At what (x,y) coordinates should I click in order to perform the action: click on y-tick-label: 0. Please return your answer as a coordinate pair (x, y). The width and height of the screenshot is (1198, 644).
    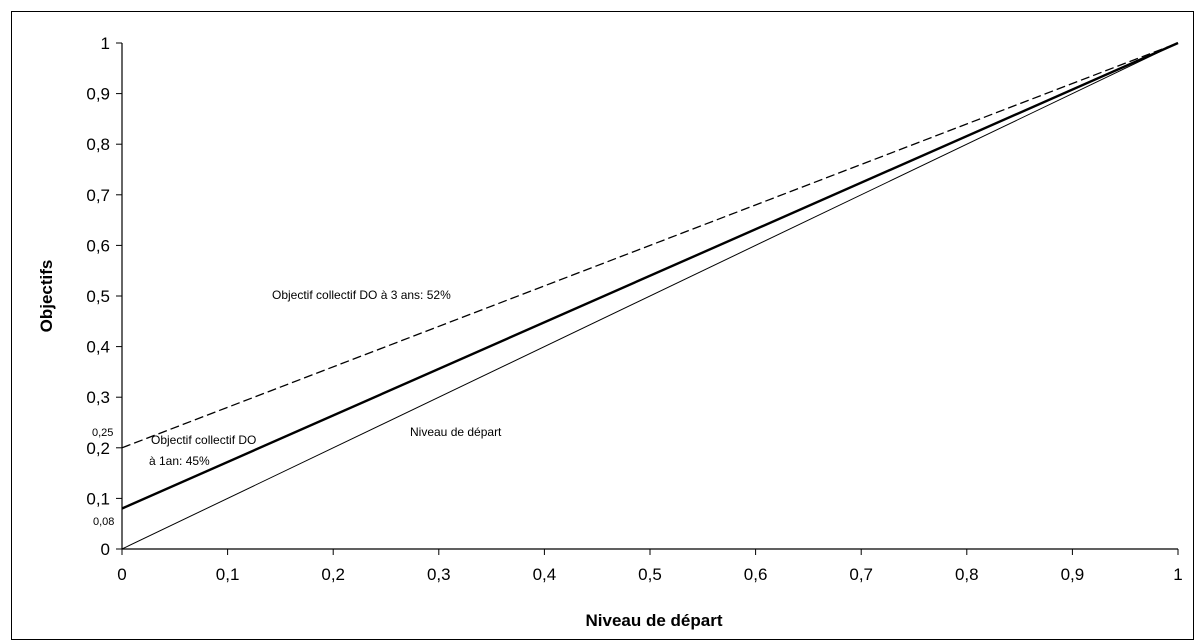
    Looking at the image, I should click on (105, 549).